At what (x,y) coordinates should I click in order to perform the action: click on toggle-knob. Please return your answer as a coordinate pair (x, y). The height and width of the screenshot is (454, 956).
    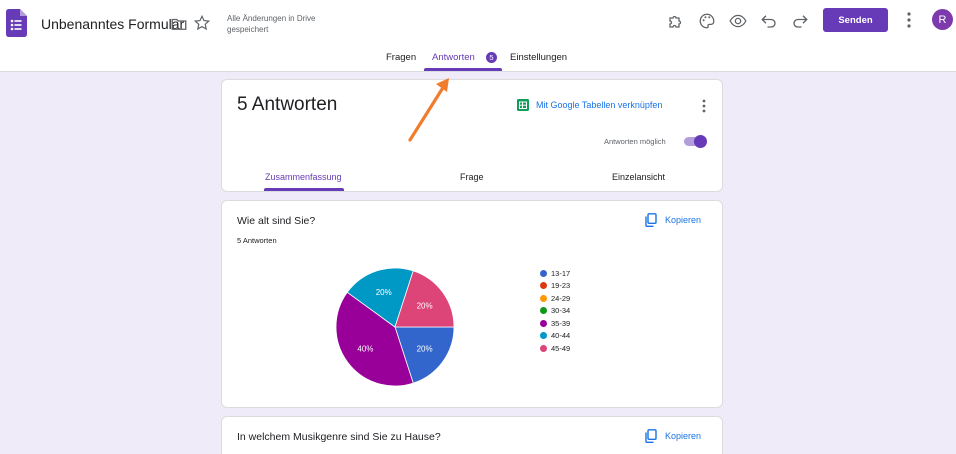
    Looking at the image, I should click on (700, 141).